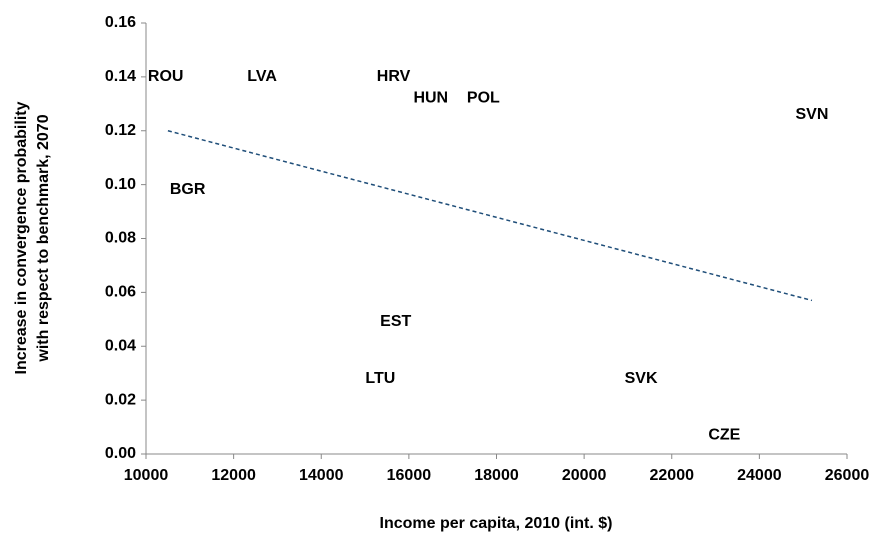 Image resolution: width=879 pixels, height=543 pixels. Describe the element at coordinates (120, 22) in the screenshot. I see `y-tick-label: 0.16` at that location.